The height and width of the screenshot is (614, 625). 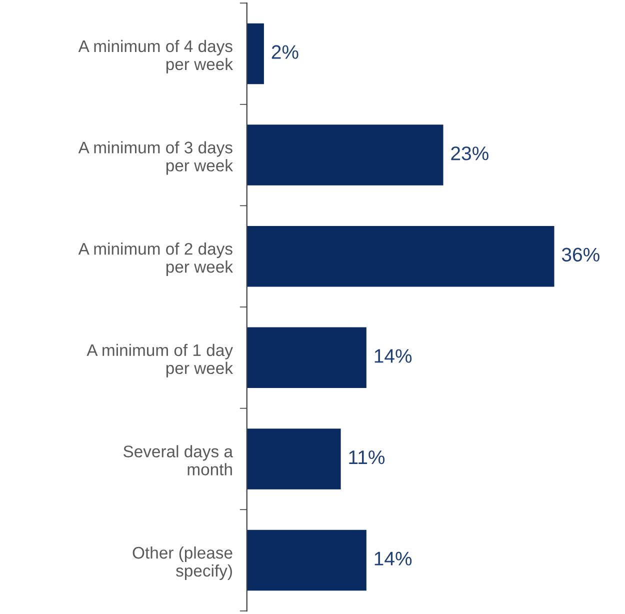 I want to click on y-tick-label: Several days a month, so click(x=178, y=460).